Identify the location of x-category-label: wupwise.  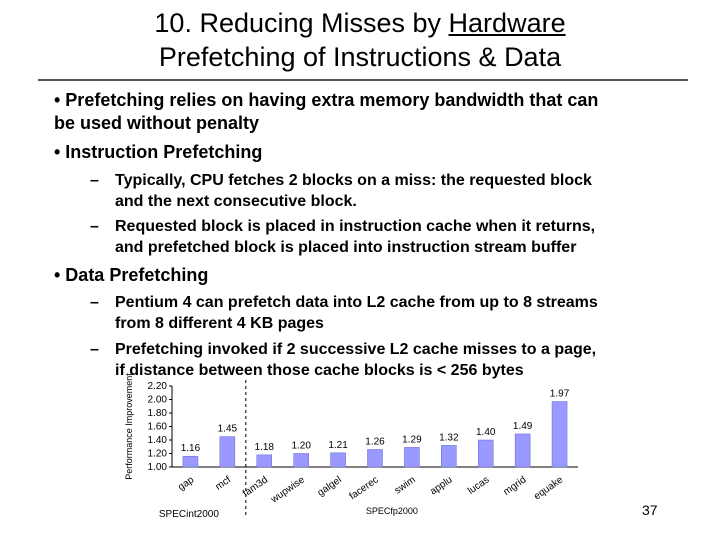
(287, 490).